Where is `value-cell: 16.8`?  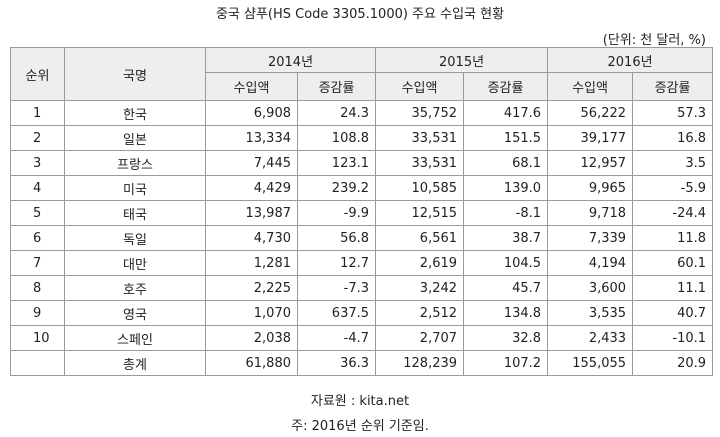
value-cell: 16.8 is located at coordinates (673, 138).